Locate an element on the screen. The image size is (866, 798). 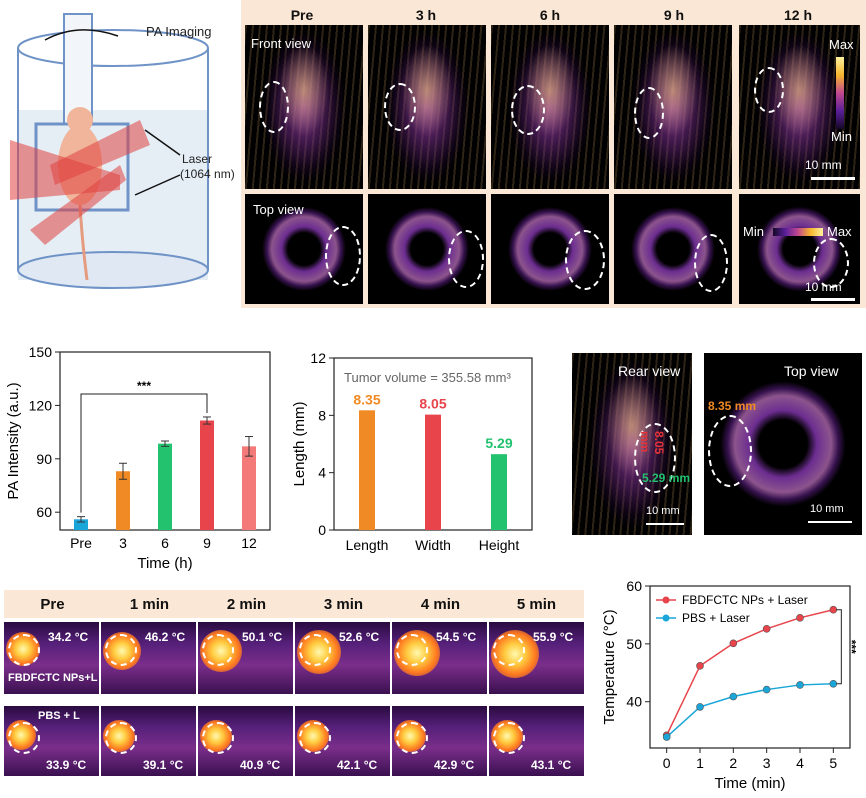
y-axis-label: PA Intensity (a.u.) is located at coordinates (13, 440).